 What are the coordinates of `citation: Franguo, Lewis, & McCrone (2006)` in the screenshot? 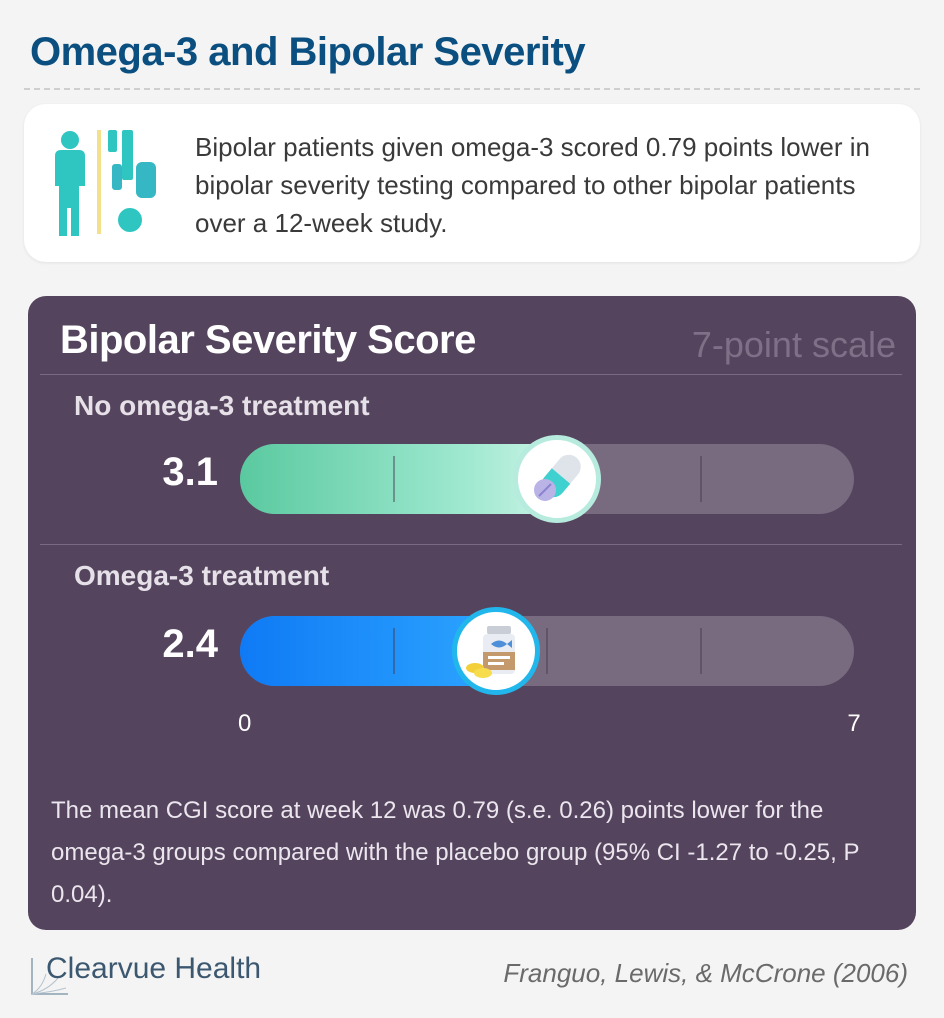 It's located at (705, 973).